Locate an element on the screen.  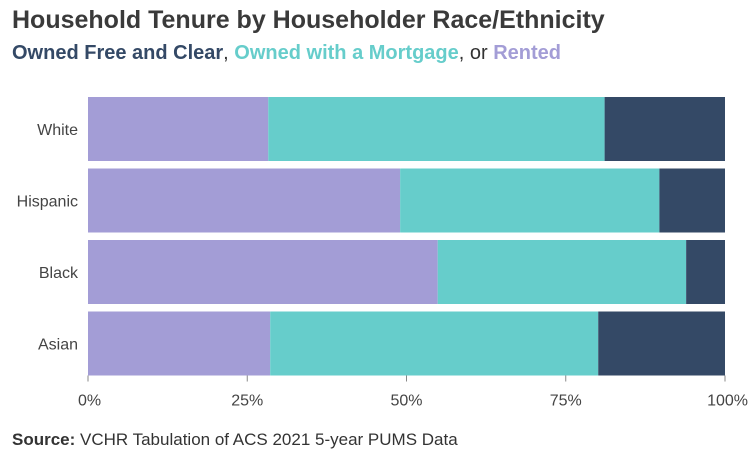
subtitle-separator: , or is located at coordinates (476, 53).